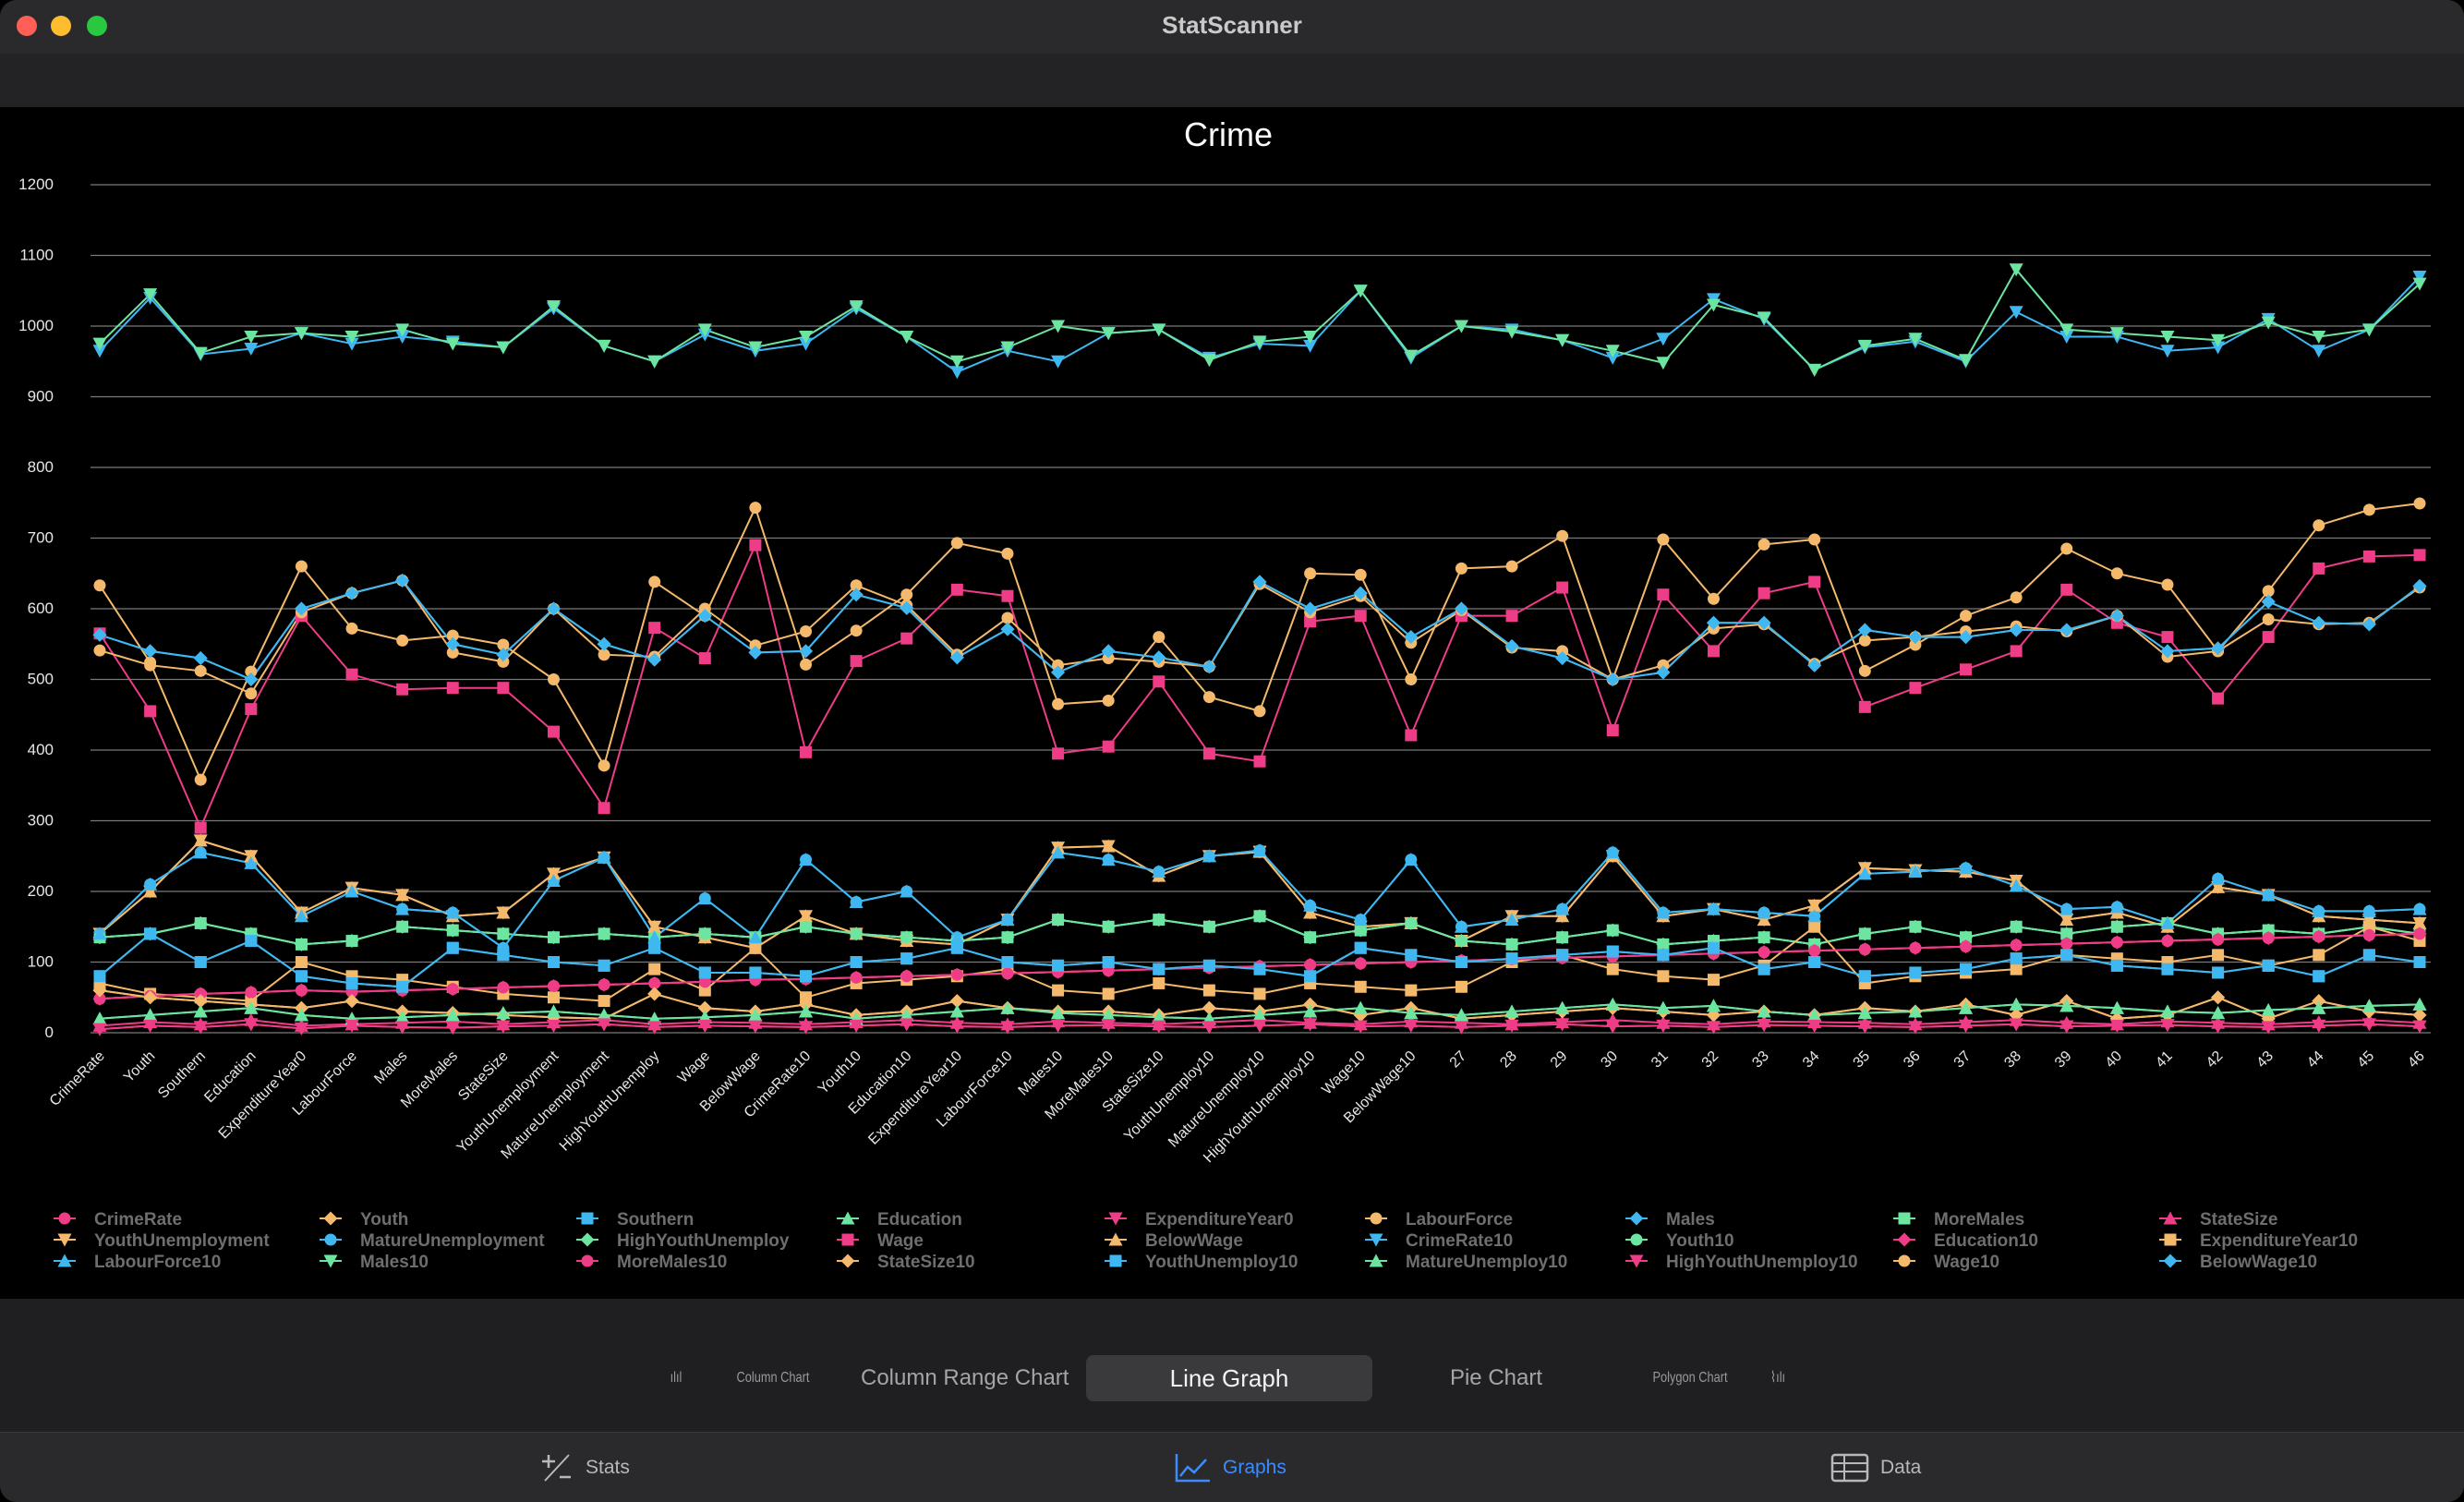  Describe the element at coordinates (1967, 1262) in the screenshot. I see `legend-label: Wage10` at that location.